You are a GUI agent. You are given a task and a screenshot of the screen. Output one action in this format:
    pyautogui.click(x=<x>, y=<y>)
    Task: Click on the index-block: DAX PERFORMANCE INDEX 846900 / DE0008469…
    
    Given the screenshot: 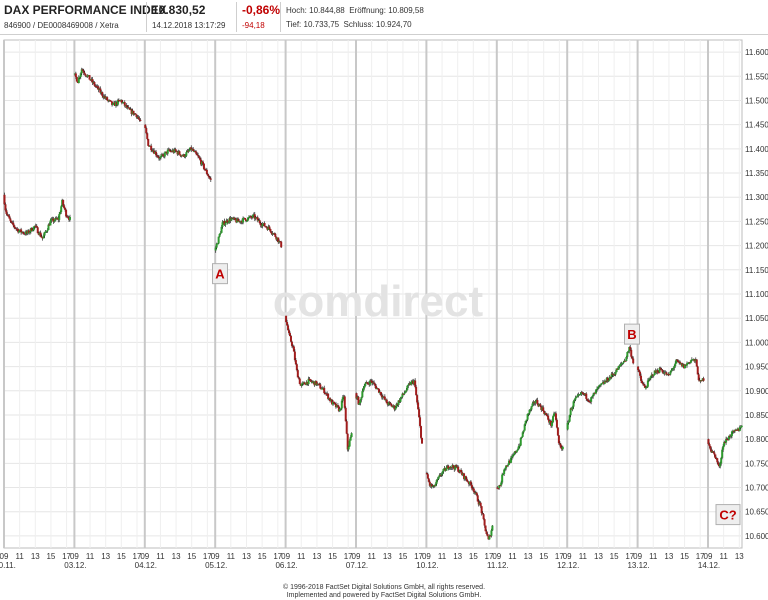 What is the action you would take?
    pyautogui.click(x=85, y=16)
    